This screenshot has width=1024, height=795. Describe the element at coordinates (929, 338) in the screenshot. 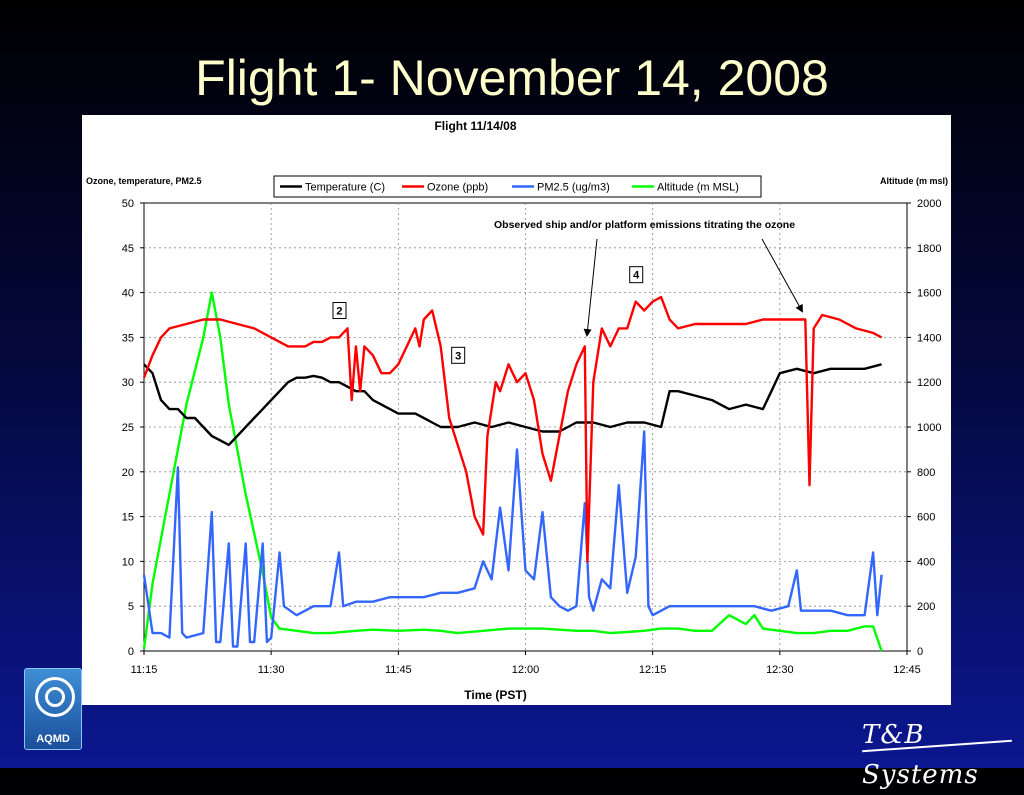

I see `y-right-tick-label: 1400` at that location.